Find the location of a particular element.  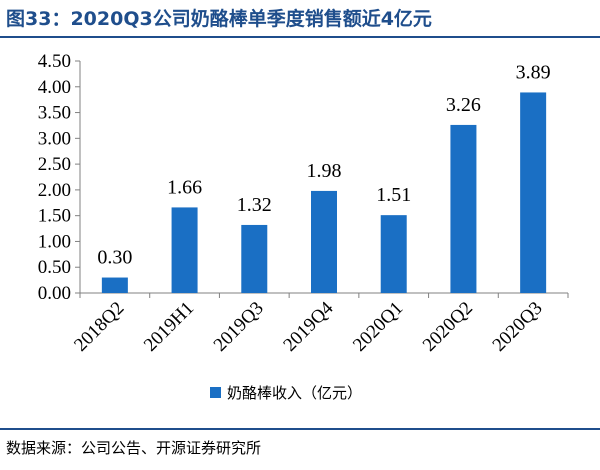

legend-label: 奶酪棒收入（亿元） is located at coordinates (294, 393).